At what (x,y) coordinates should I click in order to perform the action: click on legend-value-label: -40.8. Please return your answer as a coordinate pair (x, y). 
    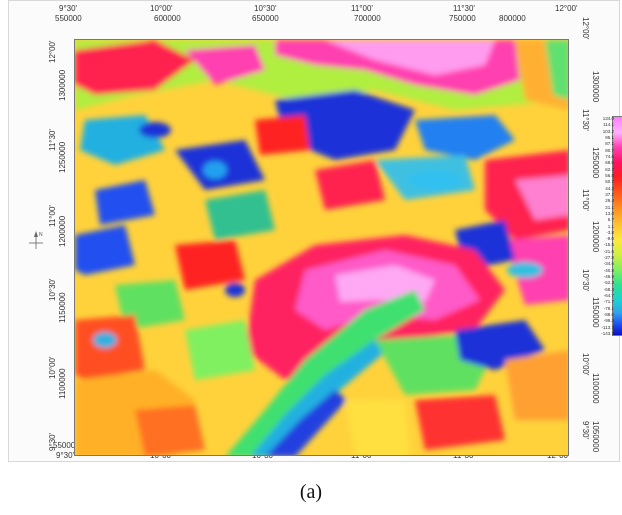
    Looking at the image, I should click on (608, 270).